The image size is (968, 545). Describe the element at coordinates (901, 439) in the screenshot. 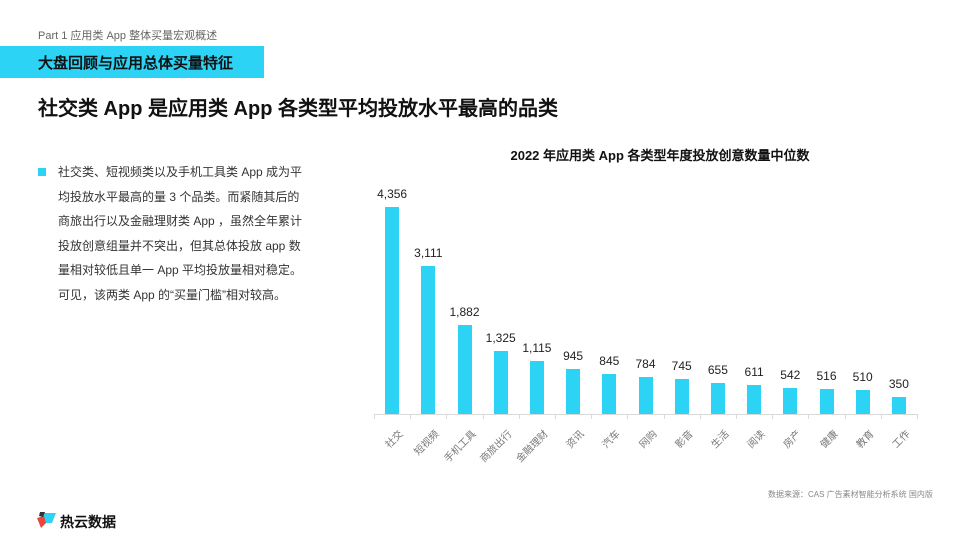

I see `category-label: 工作` at that location.